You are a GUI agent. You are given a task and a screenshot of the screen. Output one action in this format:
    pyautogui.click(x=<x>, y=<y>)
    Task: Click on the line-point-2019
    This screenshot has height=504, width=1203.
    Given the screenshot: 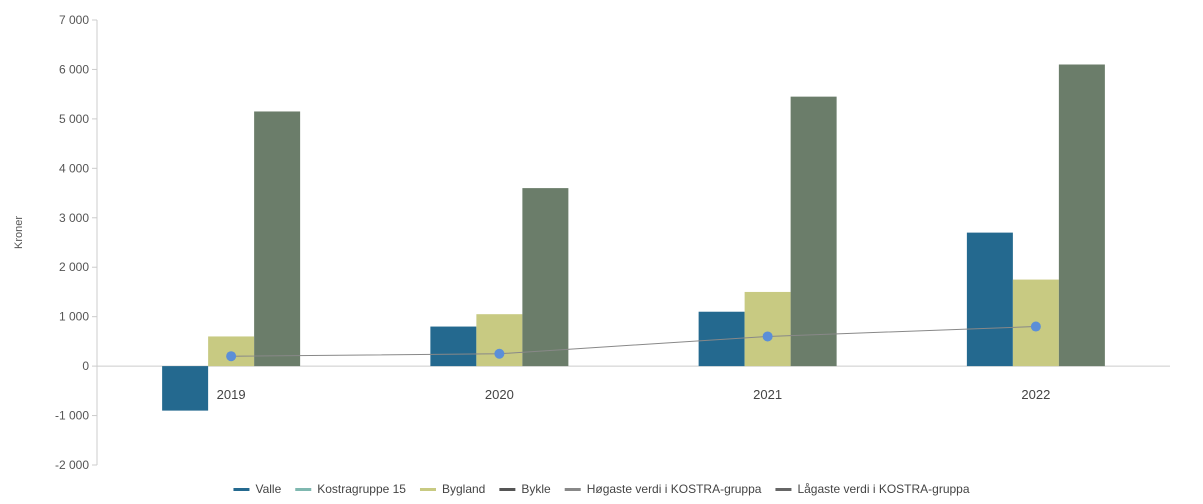 What is the action you would take?
    pyautogui.click(x=231, y=356)
    